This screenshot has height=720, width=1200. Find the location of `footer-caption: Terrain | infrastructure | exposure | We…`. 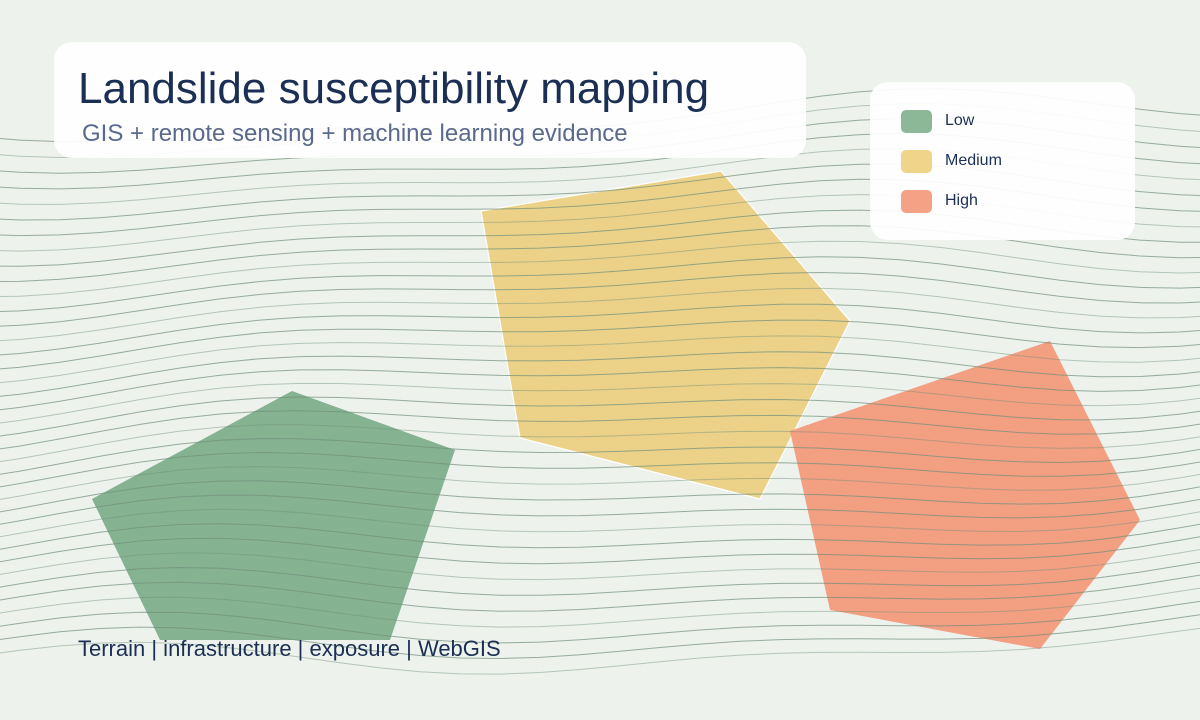

footer-caption: Terrain | infrastructure | exposure | We… is located at coordinates (289, 648).